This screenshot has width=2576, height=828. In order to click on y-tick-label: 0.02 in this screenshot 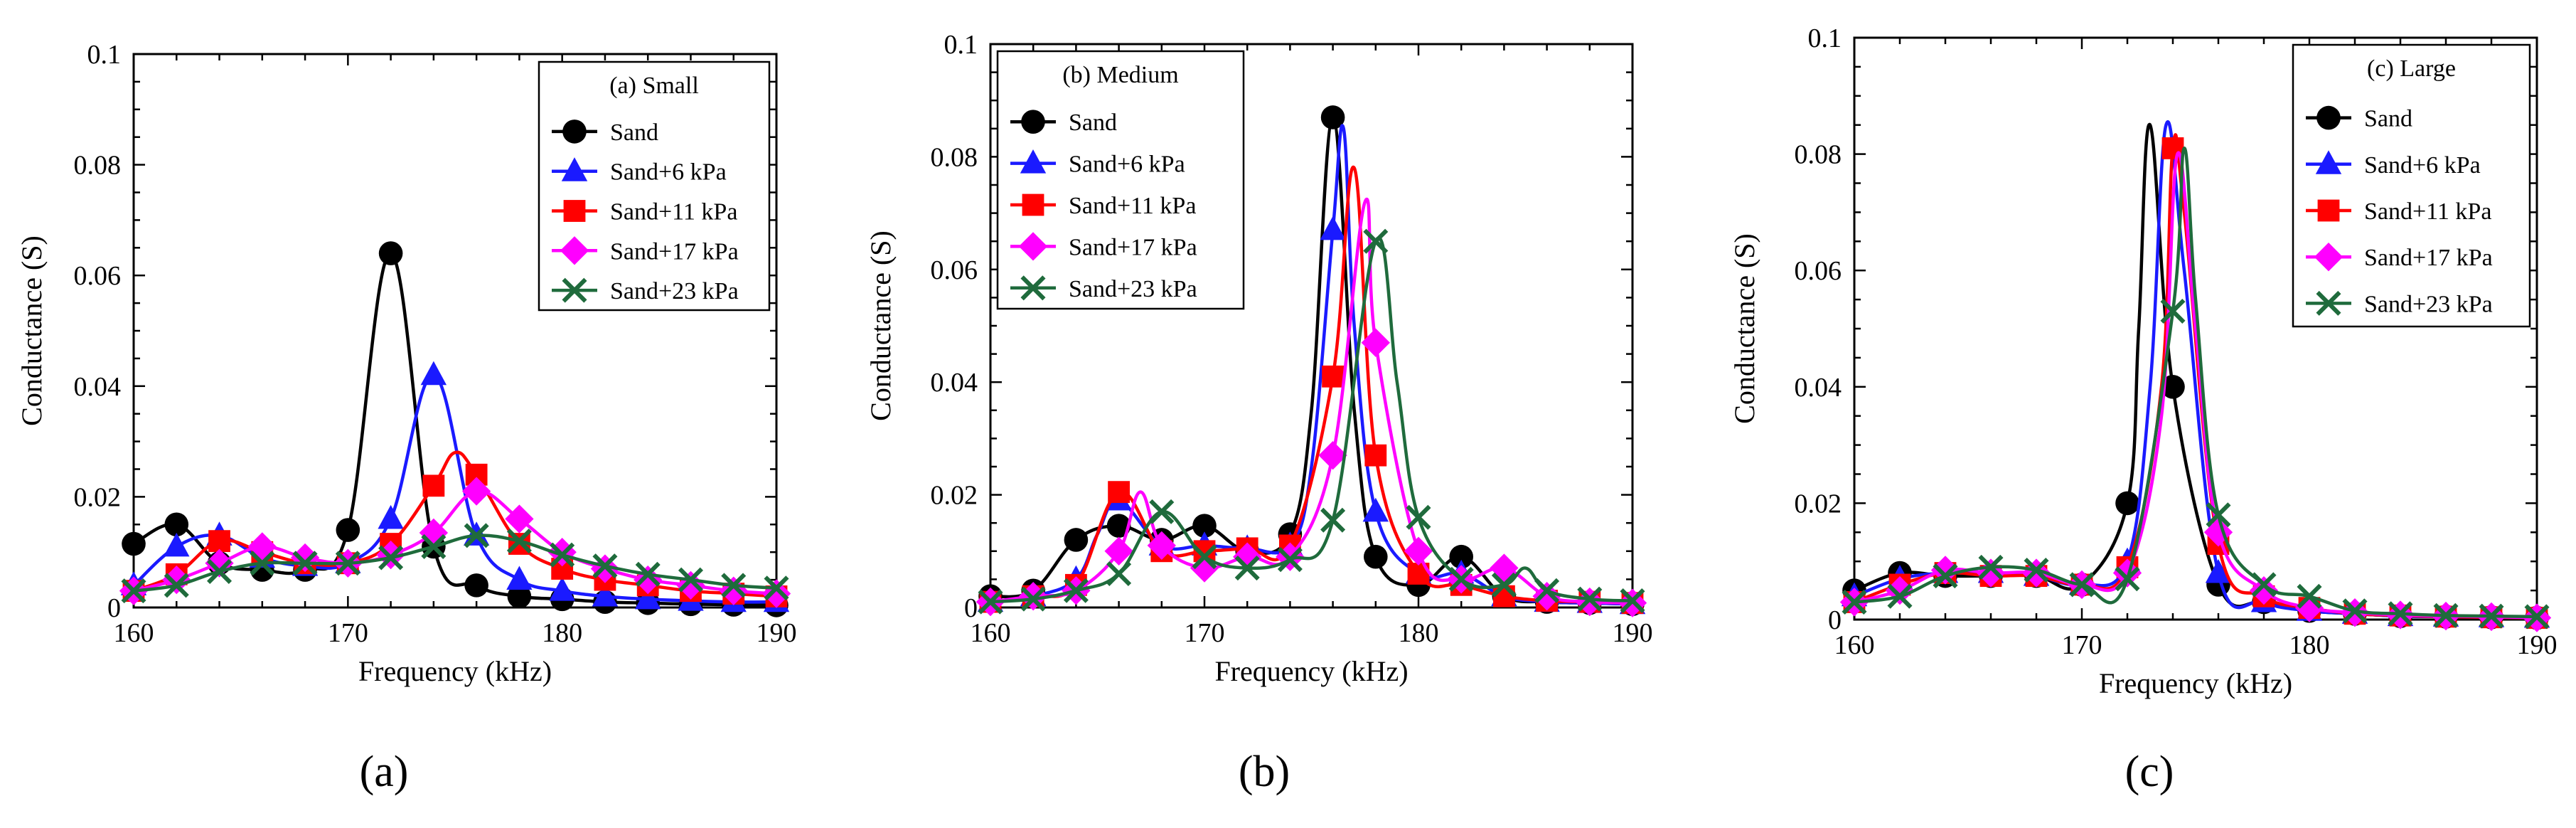, I will do `click(1819, 504)`.